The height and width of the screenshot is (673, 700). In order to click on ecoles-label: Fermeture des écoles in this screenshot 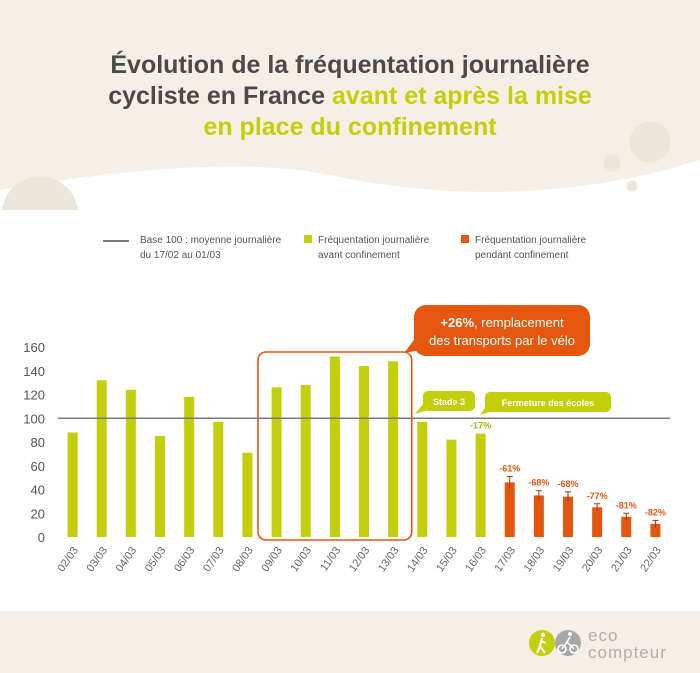, I will do `click(548, 403)`.